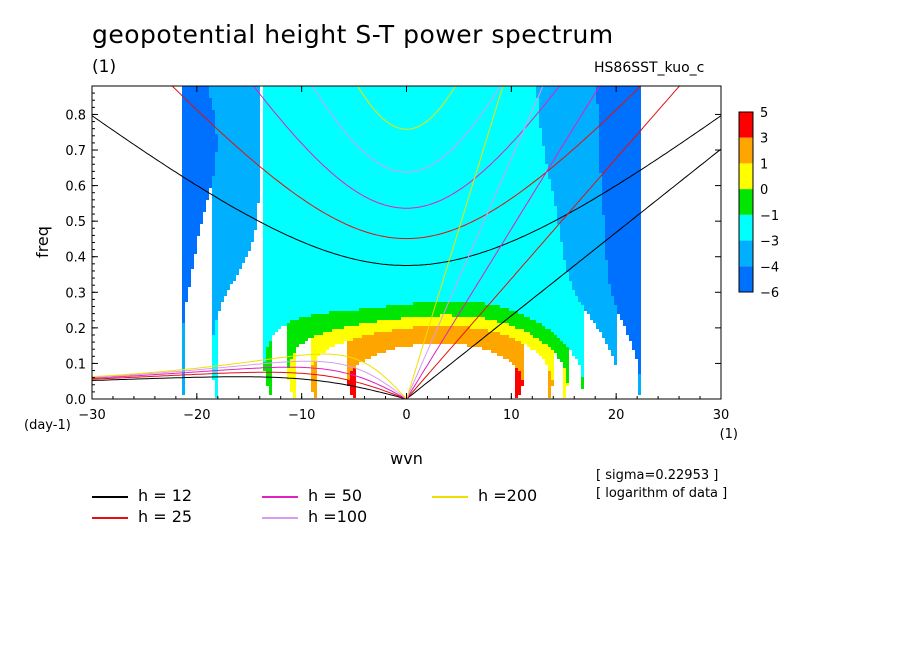  I want to click on legend-label-h200: h =200, so click(508, 495).